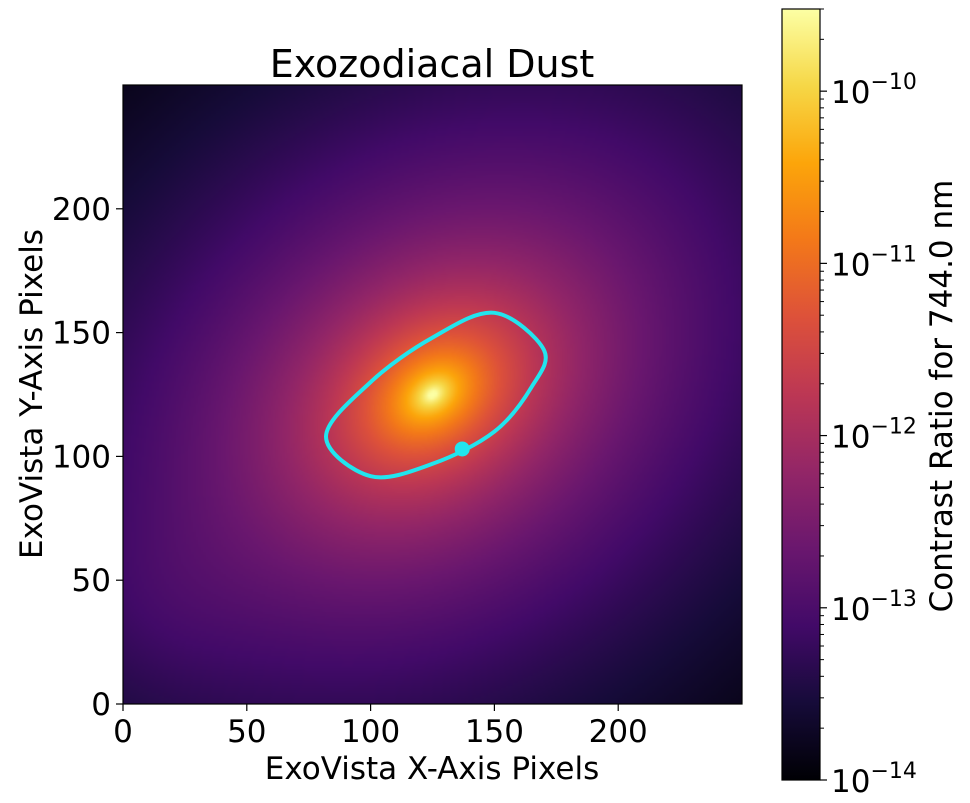 The width and height of the screenshot is (970, 803). Describe the element at coordinates (942, 396) in the screenshot. I see `colorbar-label: Contrast Ratio for 744.0 nm` at that location.